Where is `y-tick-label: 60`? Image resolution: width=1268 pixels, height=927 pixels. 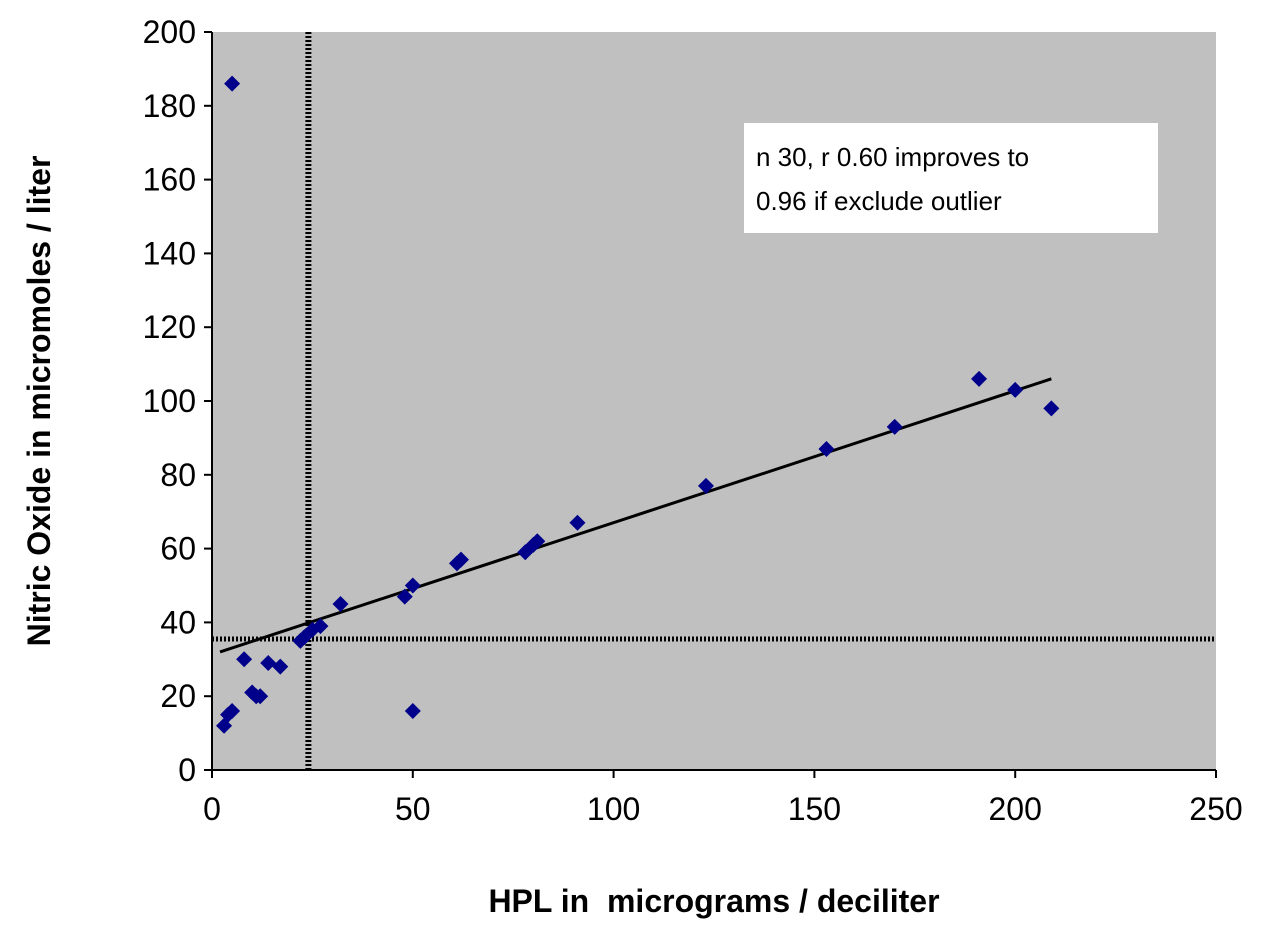
y-tick-label: 60 is located at coordinates (178, 549).